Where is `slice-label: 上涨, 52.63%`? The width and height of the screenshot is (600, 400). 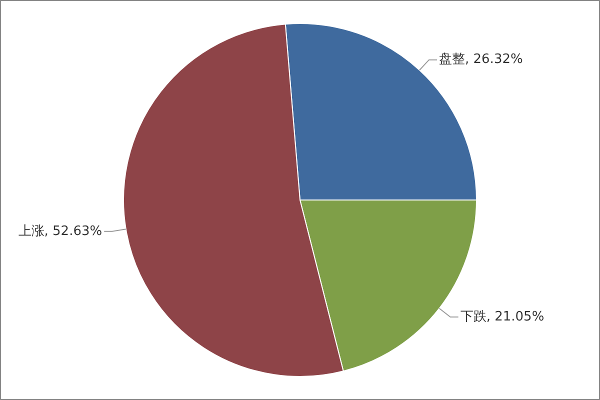
slice-label: 上涨, 52.63% is located at coordinates (60, 231).